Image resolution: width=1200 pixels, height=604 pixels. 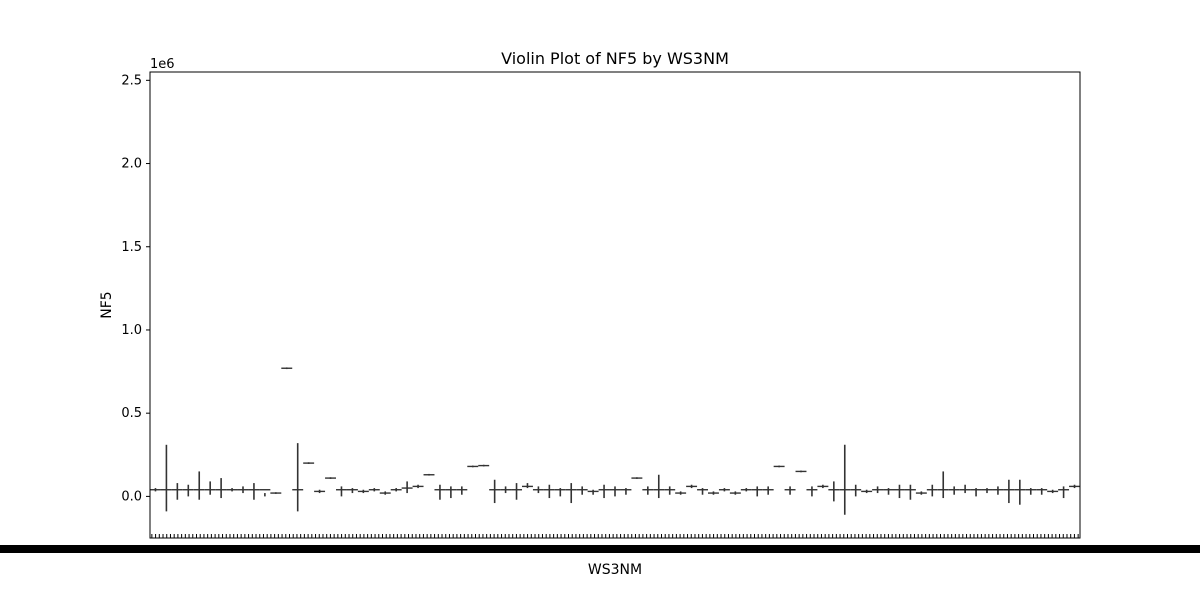 I want to click on y-tick-label: 1.5, so click(x=131, y=247).